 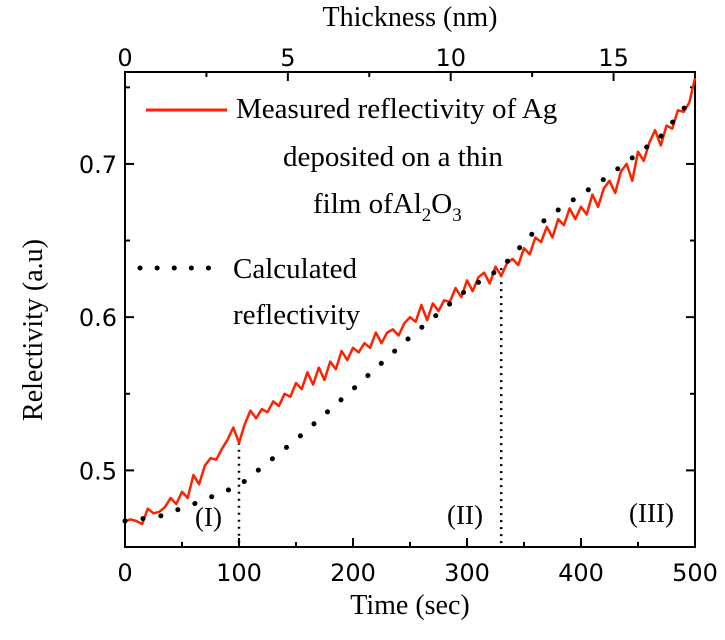 I want to click on x-tick-label: 100, so click(x=239, y=573).